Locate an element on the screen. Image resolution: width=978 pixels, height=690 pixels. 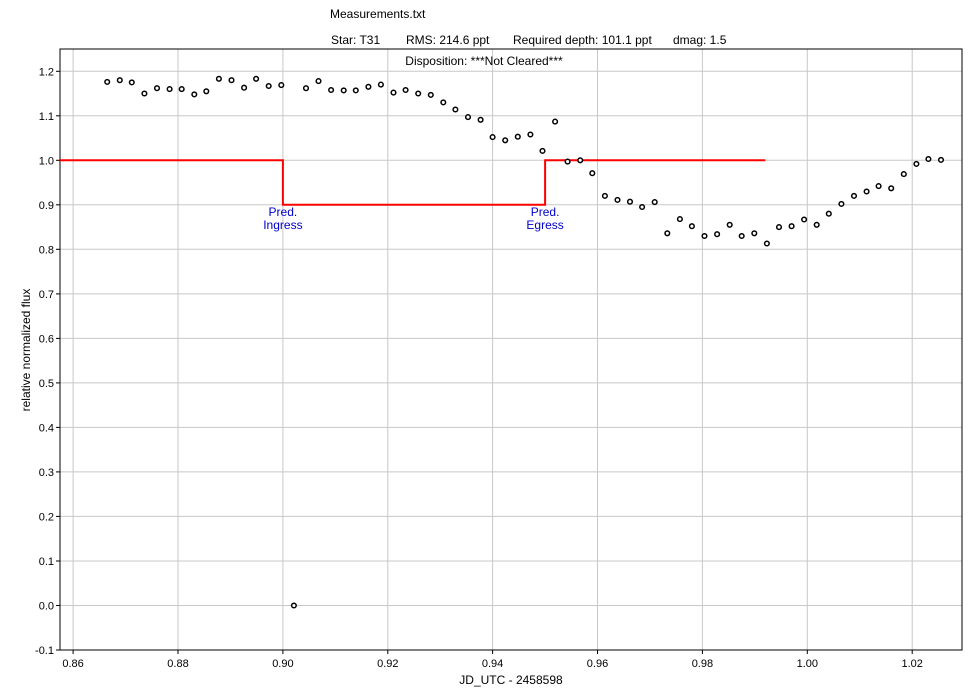
x-tick-label: 1.02 is located at coordinates (911, 664).